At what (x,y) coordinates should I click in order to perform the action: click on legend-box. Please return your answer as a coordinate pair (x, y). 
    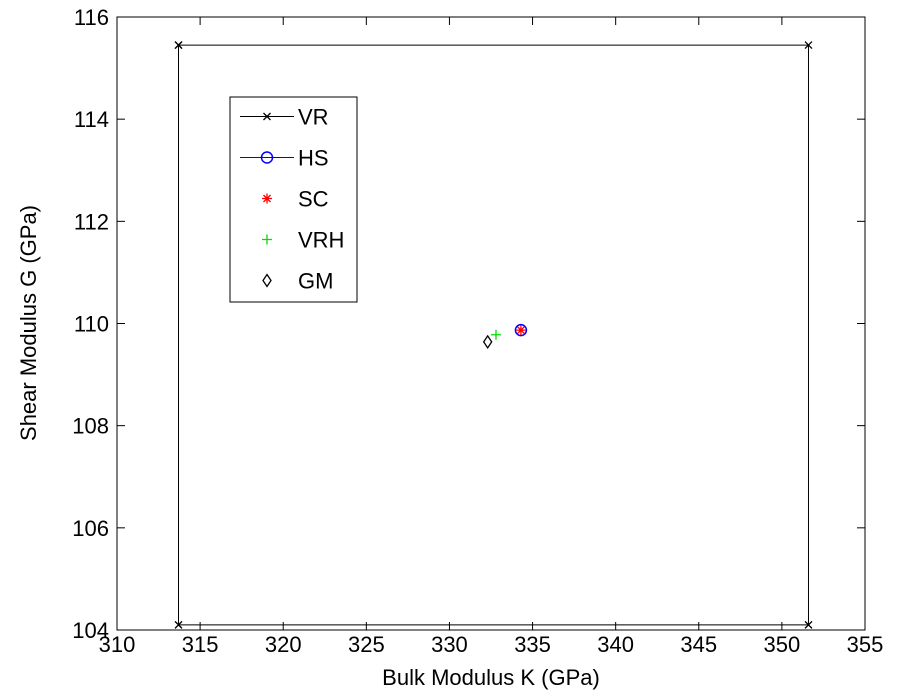
    Looking at the image, I should click on (293, 199).